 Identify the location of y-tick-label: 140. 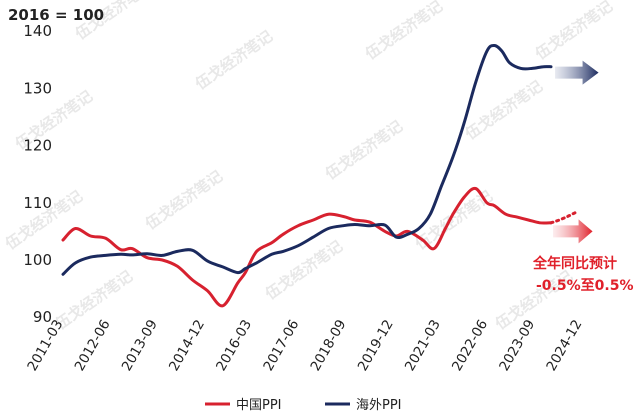
(37, 31).